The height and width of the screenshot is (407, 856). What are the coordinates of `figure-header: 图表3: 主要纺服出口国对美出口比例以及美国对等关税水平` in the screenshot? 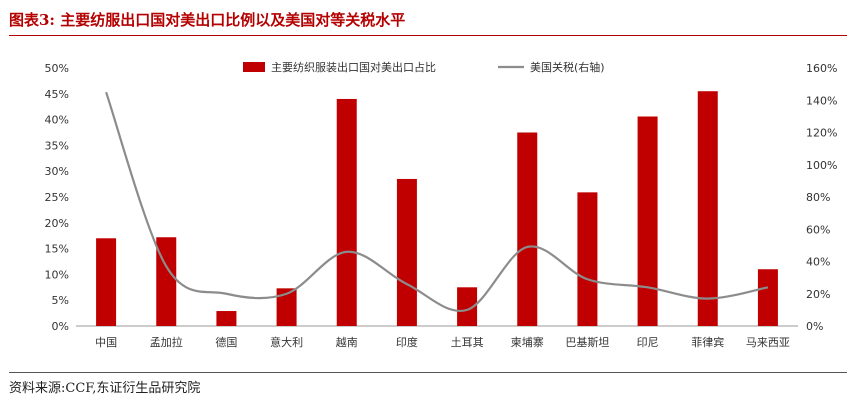 It's located at (428, 18).